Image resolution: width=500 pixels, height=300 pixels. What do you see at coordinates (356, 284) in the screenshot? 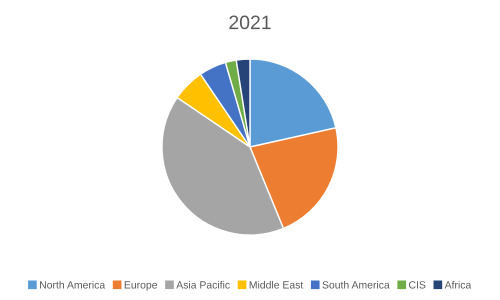
I see `legend-label: South America` at bounding box center [356, 284].